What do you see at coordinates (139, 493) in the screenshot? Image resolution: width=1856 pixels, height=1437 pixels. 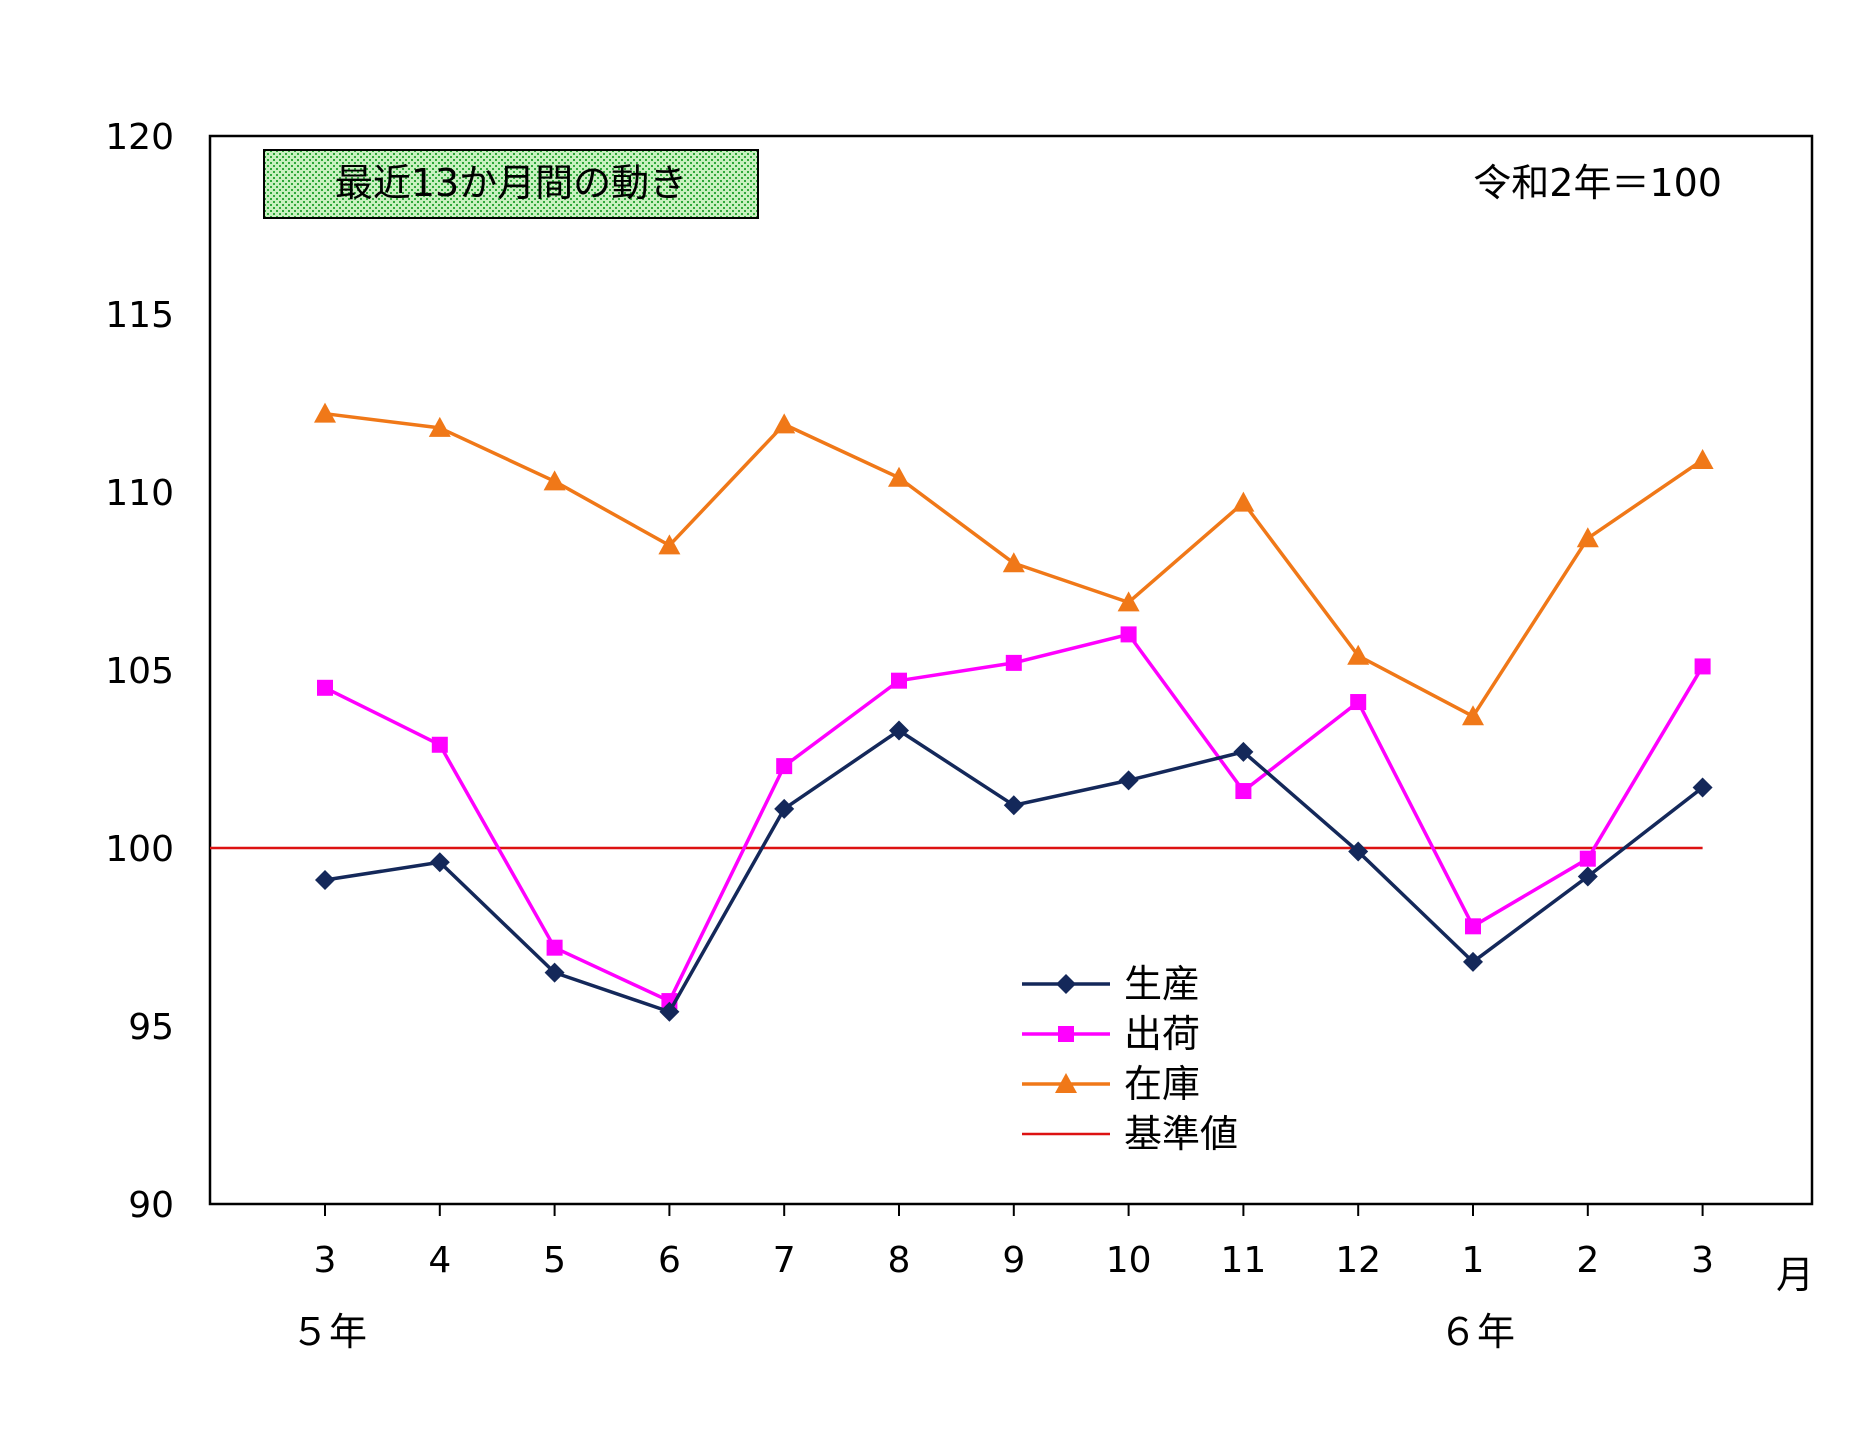 I see `y-tick-label: 110` at bounding box center [139, 493].